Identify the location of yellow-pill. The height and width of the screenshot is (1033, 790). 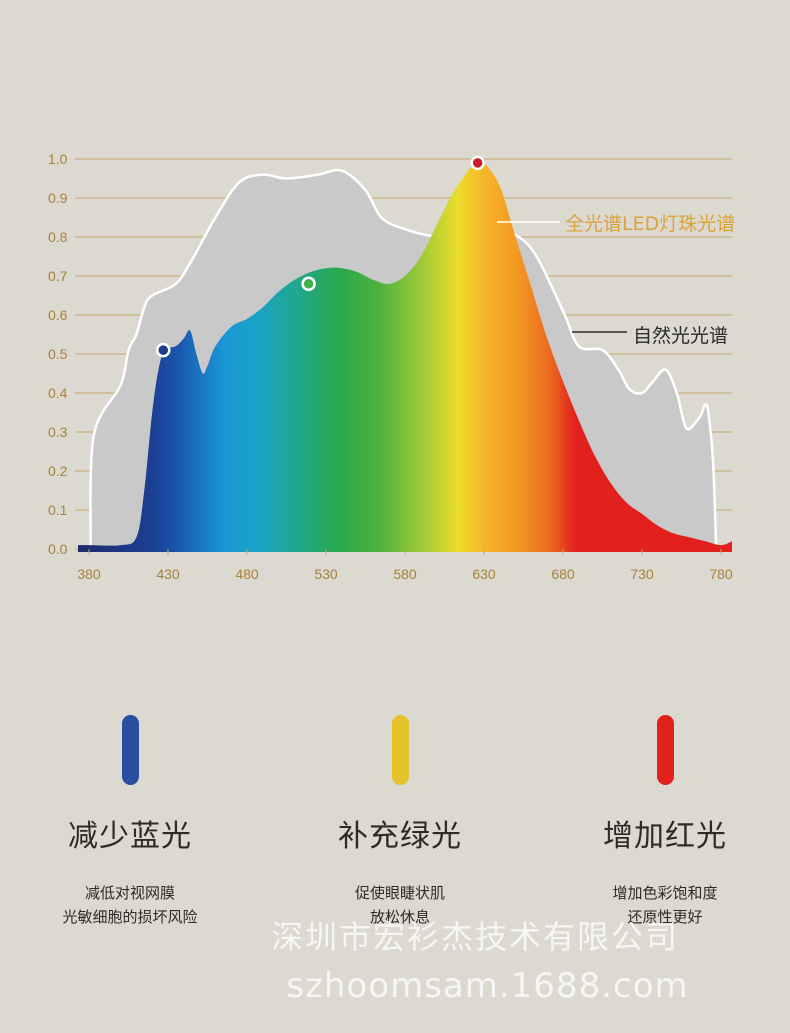
(400, 750).